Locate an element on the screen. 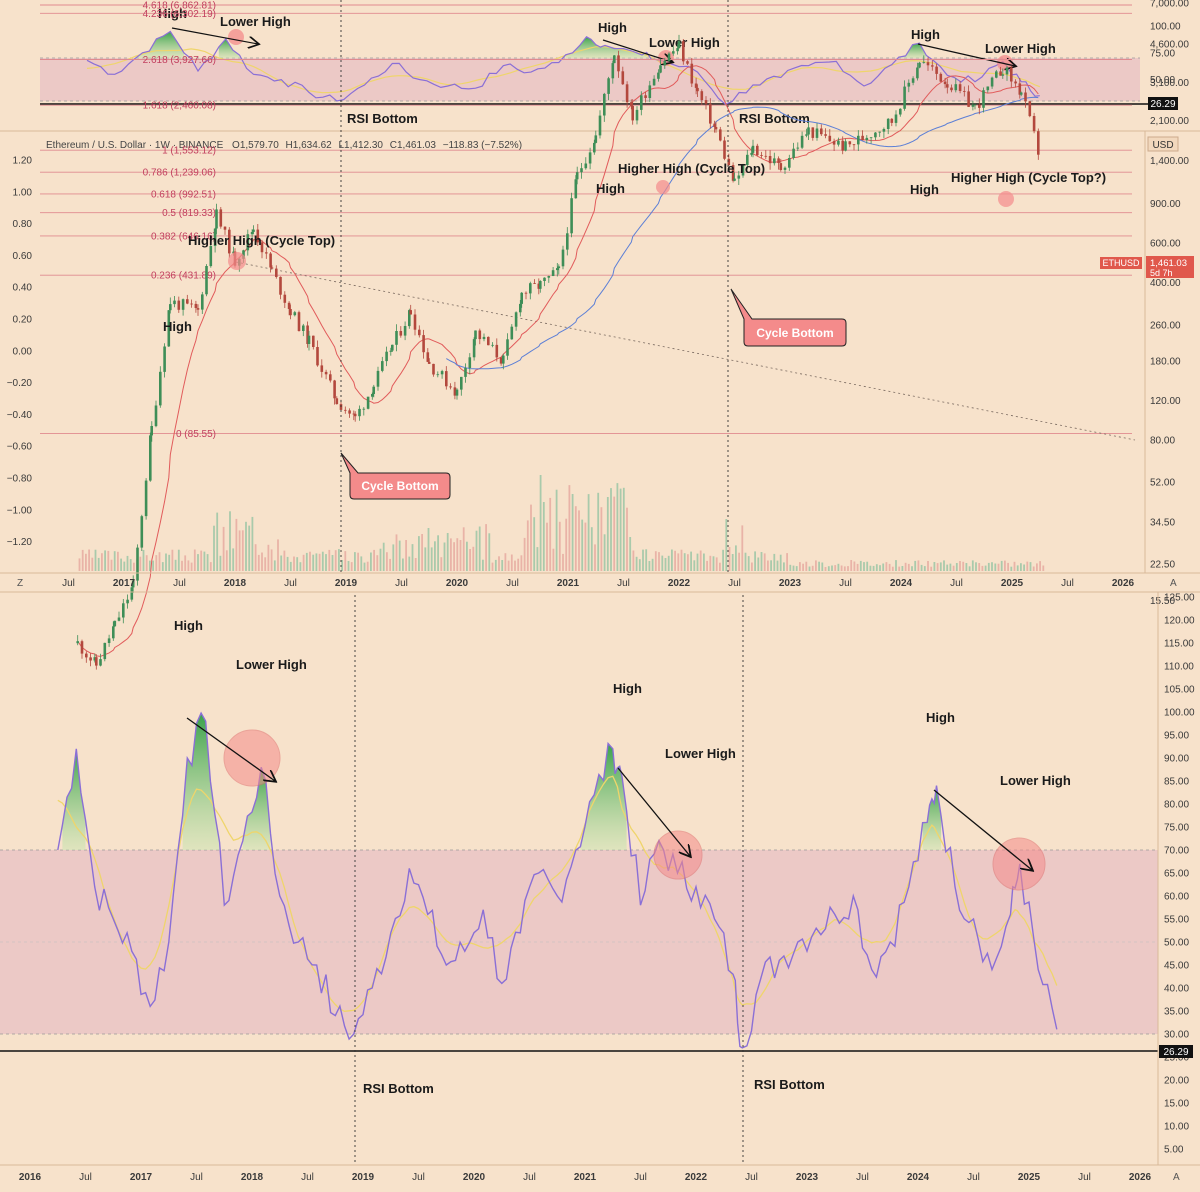  left-y-tick: 1.20 is located at coordinates (23, 161).